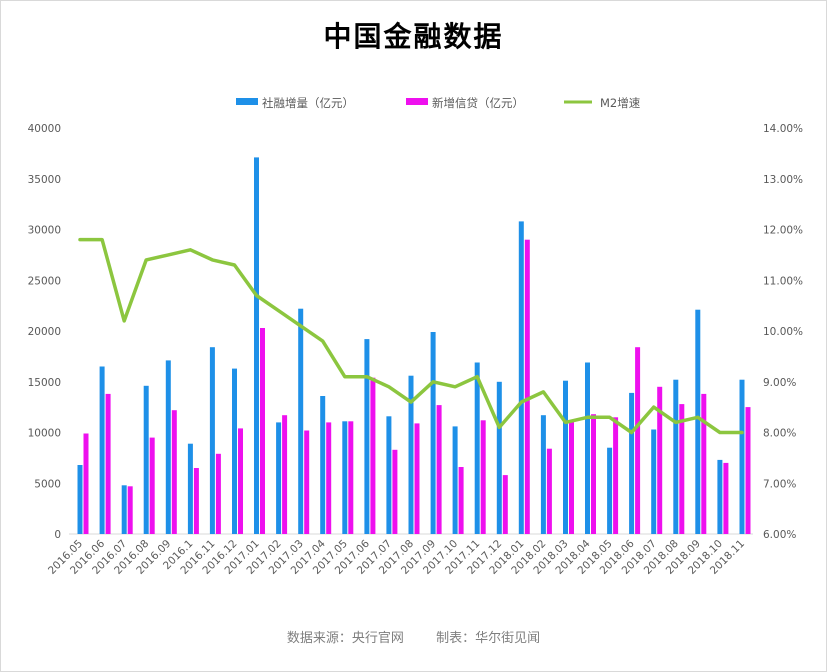 The image size is (827, 672). Describe the element at coordinates (620, 103) in the screenshot. I see `legend-m2-growth-label: M2增速` at that location.